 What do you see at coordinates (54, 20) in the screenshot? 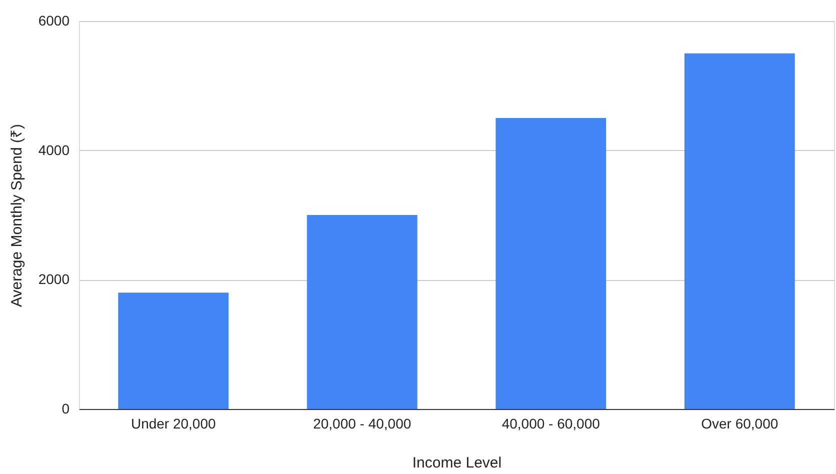
I see `y-tick-label: 6000` at bounding box center [54, 20].